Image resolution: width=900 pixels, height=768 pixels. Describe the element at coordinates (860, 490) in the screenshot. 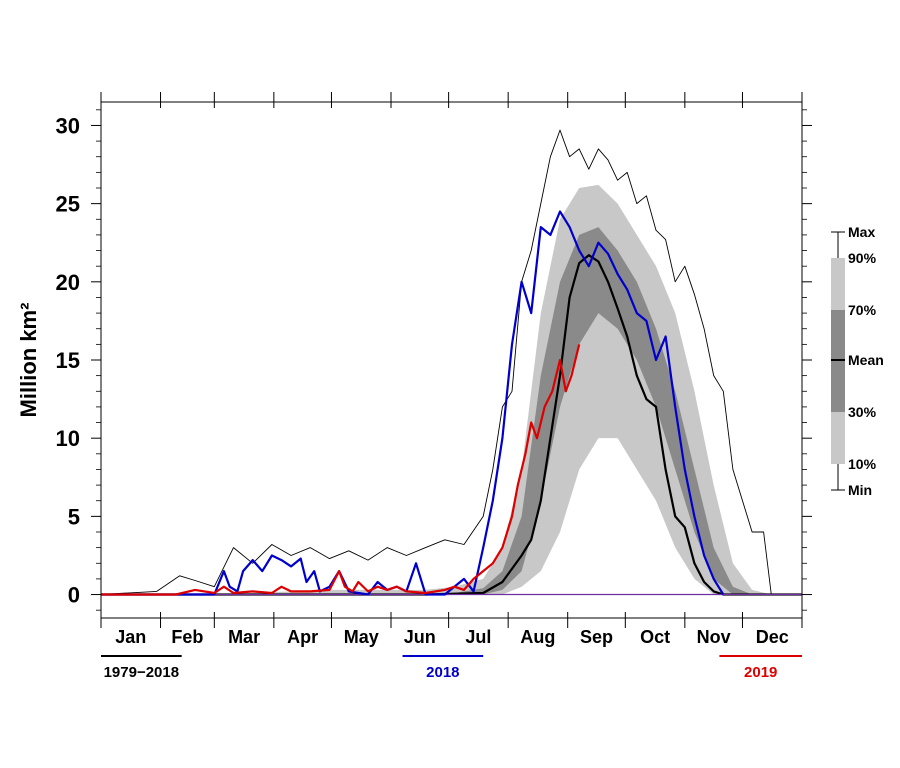

I see `legend-label: Min` at that location.